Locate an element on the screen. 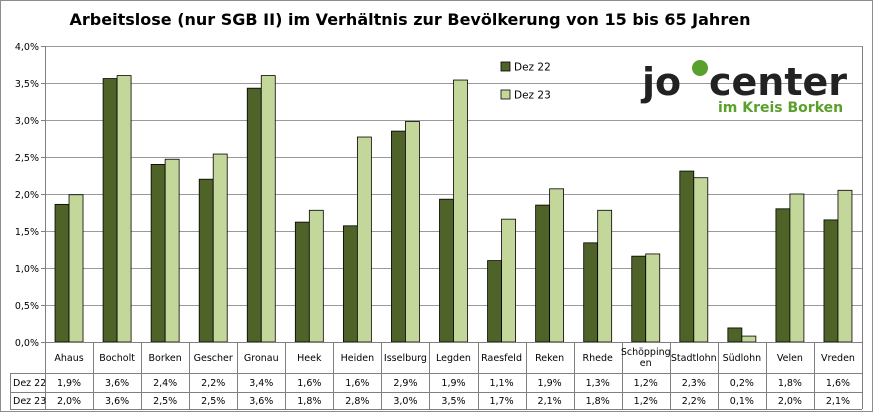 Image resolution: width=873 pixels, height=412 pixels. table-series-label: Dez 22 is located at coordinates (29, 383).